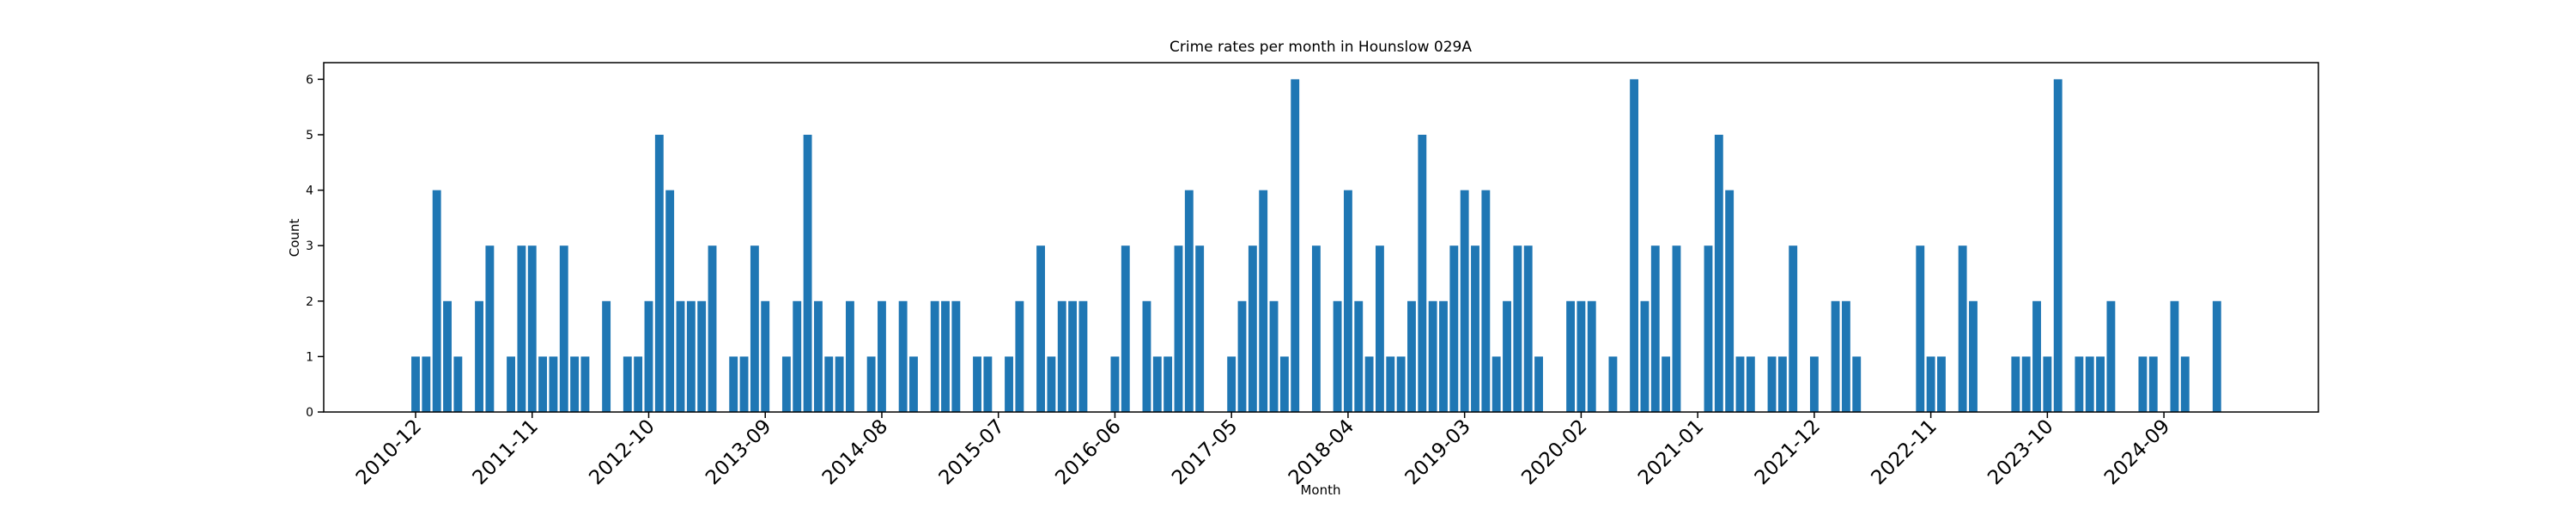 This screenshot has width=2576, height=515. What do you see at coordinates (506, 452) in the screenshot?
I see `x-tick-label: 2011-11` at bounding box center [506, 452].